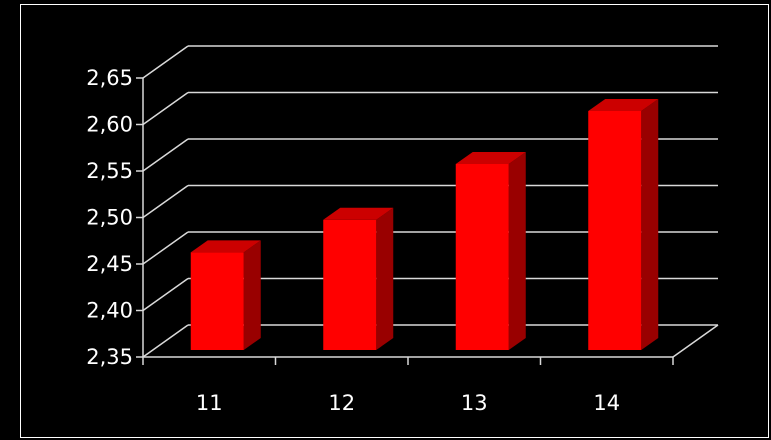  I want to click on y-tick-label: 2,60, so click(109, 125).